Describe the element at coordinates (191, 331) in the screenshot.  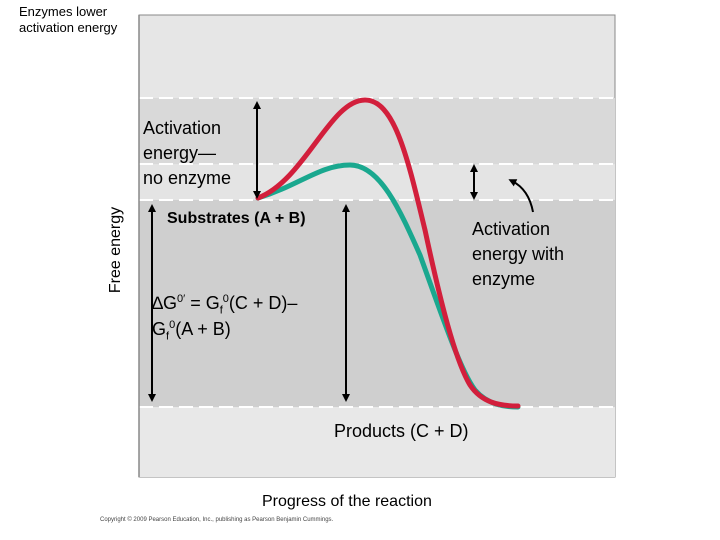
I see `label-delta-g-line-2: Gf0(A + B)` at that location.